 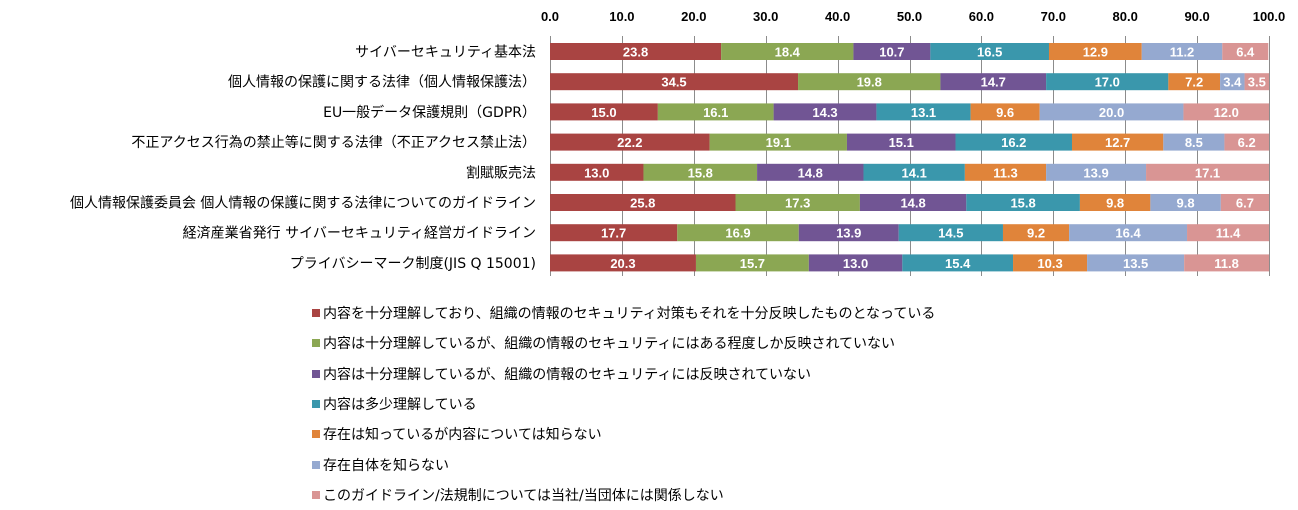 I want to click on data-label: 16.5, so click(x=989, y=52).